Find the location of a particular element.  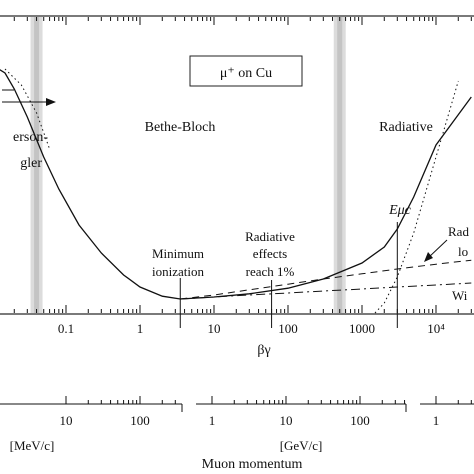

rad-losses-partial-2: lo is located at coordinates (463, 251).